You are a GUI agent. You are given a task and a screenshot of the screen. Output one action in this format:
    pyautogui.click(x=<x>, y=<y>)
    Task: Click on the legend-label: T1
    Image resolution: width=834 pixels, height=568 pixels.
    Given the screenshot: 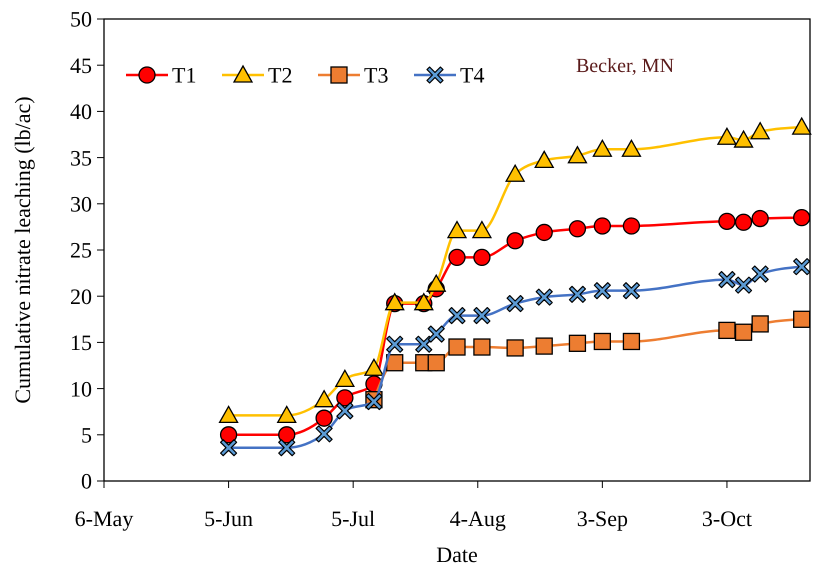 What is the action you would take?
    pyautogui.click(x=184, y=75)
    